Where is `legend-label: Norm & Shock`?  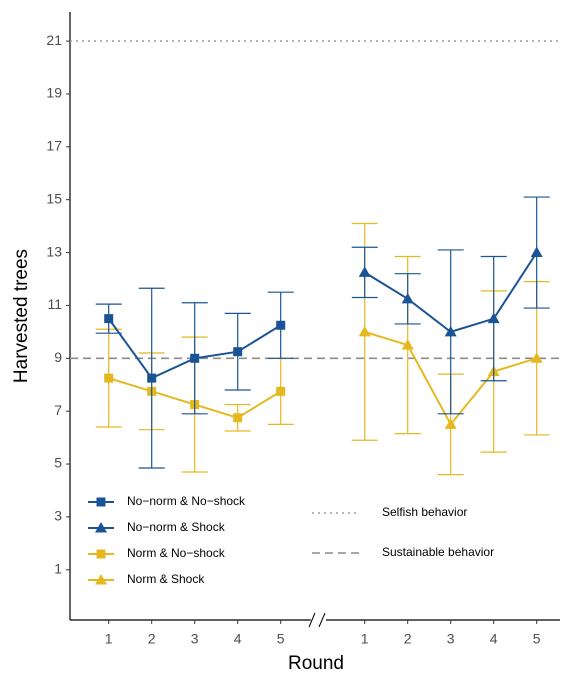 legend-label: Norm & Shock is located at coordinates (166, 579).